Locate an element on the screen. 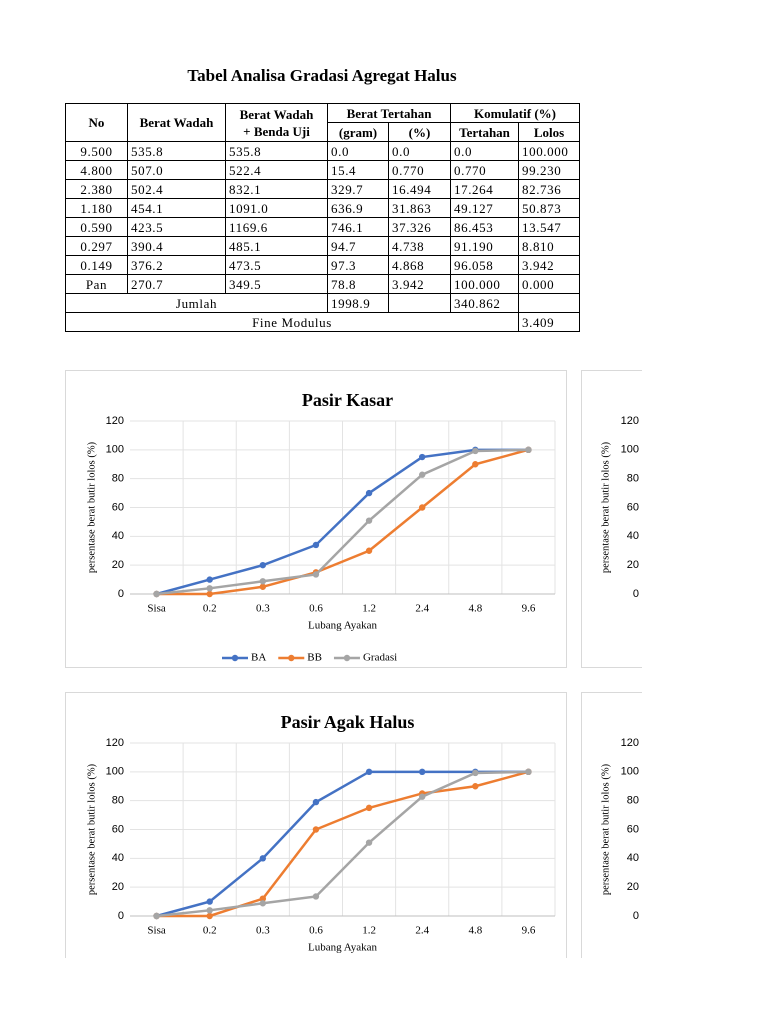 This screenshot has width=768, height=1024. table-cell: 100.000 is located at coordinates (484, 284).